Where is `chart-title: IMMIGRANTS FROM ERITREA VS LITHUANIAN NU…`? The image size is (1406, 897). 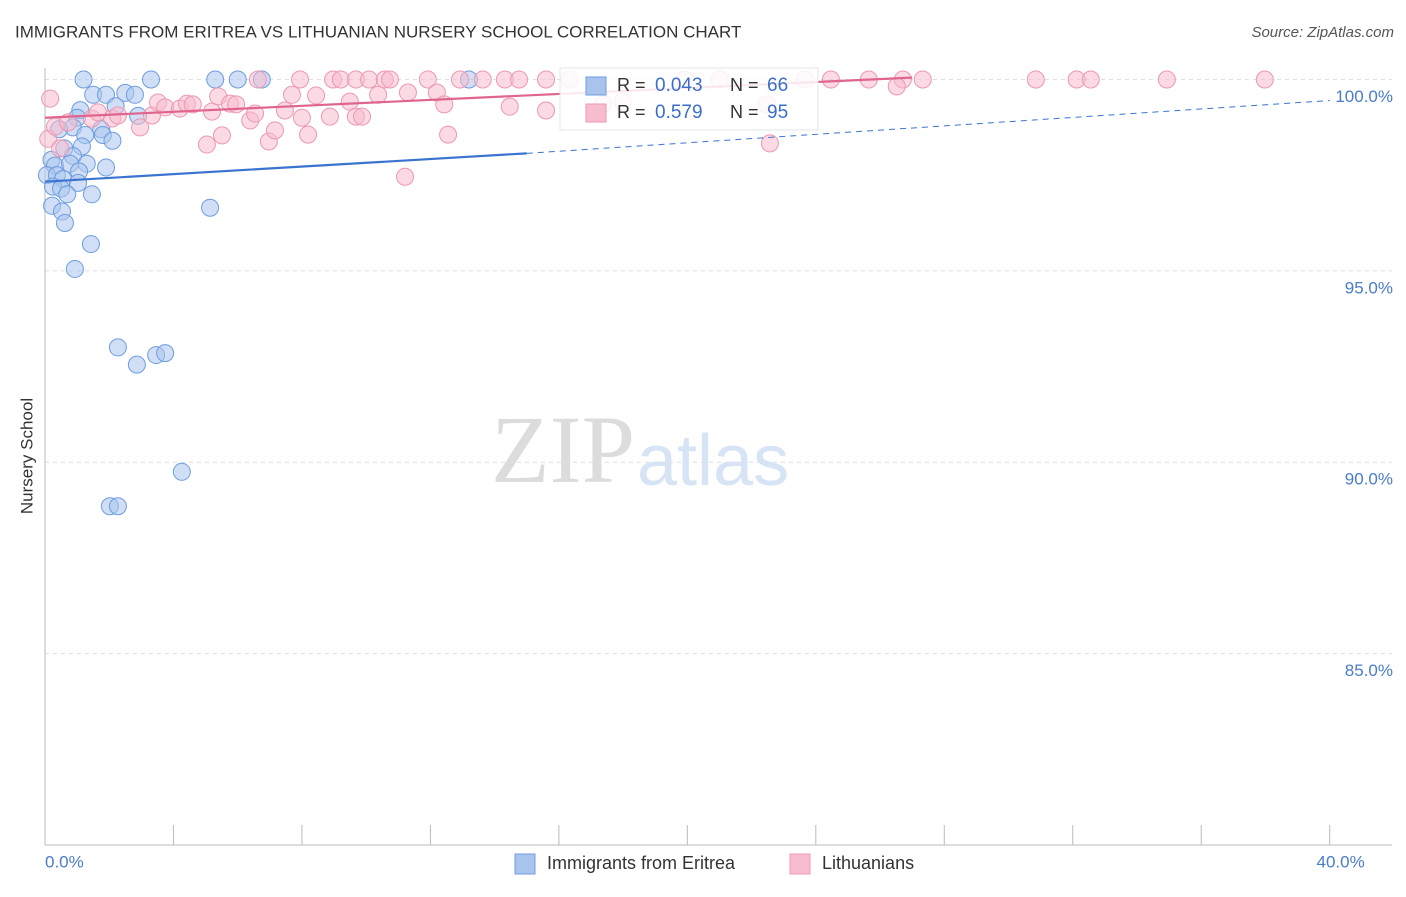 chart-title: IMMIGRANTS FROM ERITREA VS LITHUANIAN NU… is located at coordinates (378, 31).